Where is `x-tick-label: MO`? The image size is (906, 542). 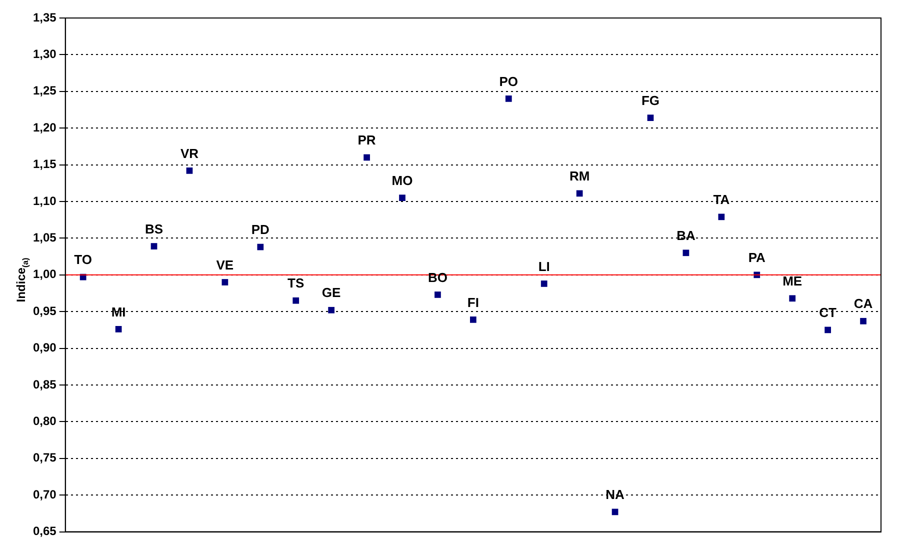 x-tick-label: MO is located at coordinates (402, 180).